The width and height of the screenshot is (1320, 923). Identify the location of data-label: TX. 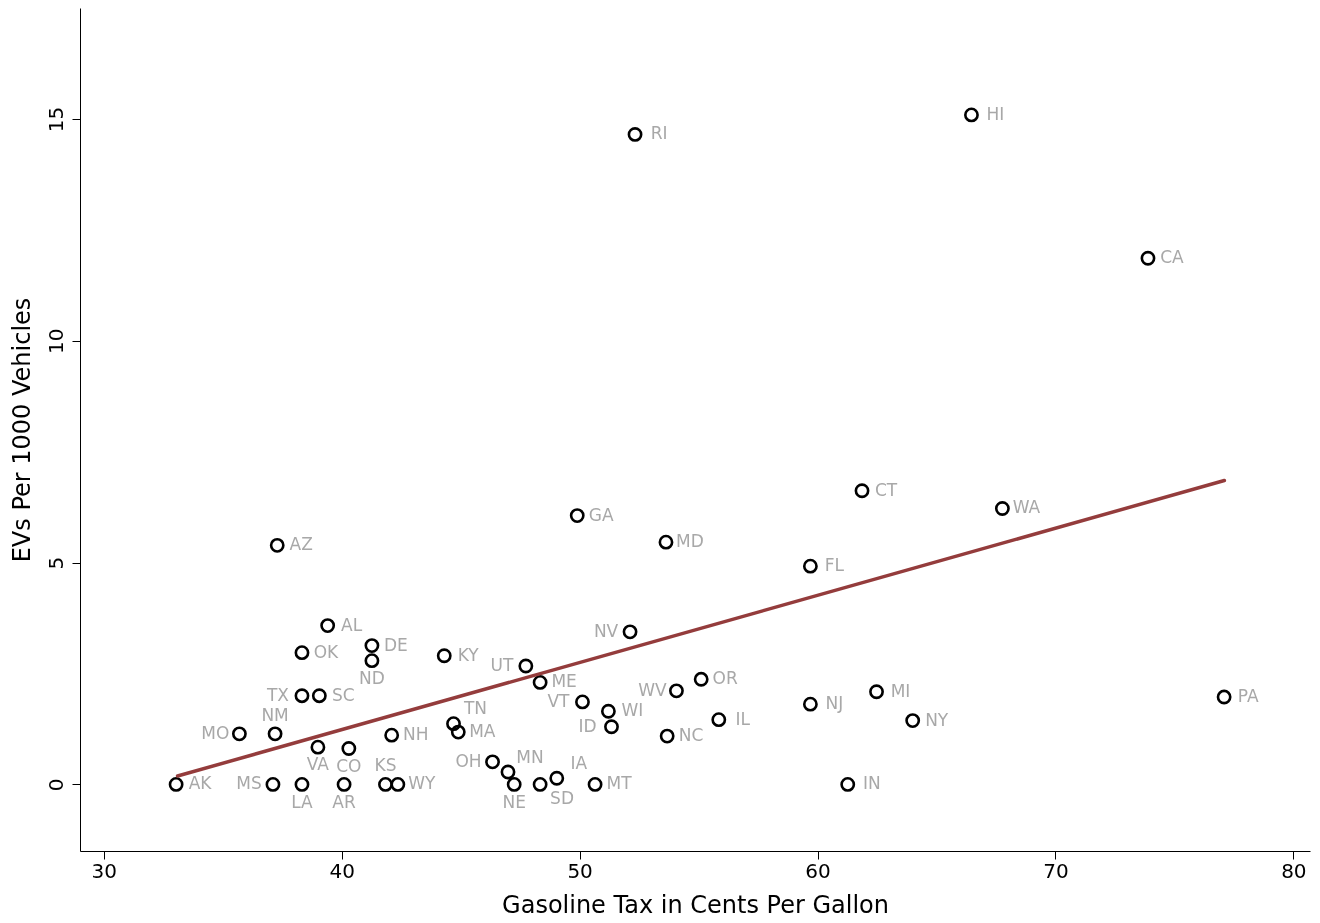
(277, 694).